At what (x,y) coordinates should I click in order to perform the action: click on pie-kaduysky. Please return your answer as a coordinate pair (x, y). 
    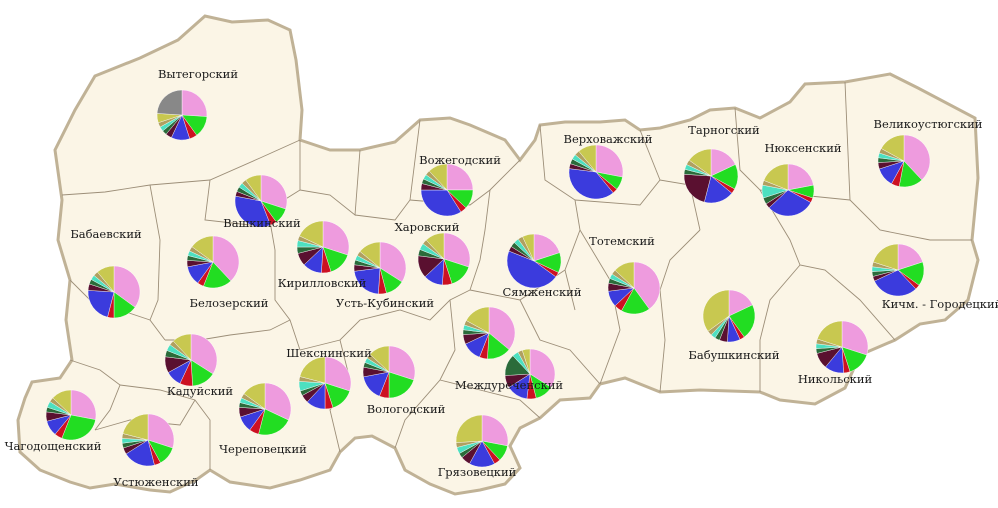
    Looking at the image, I should click on (191, 360).